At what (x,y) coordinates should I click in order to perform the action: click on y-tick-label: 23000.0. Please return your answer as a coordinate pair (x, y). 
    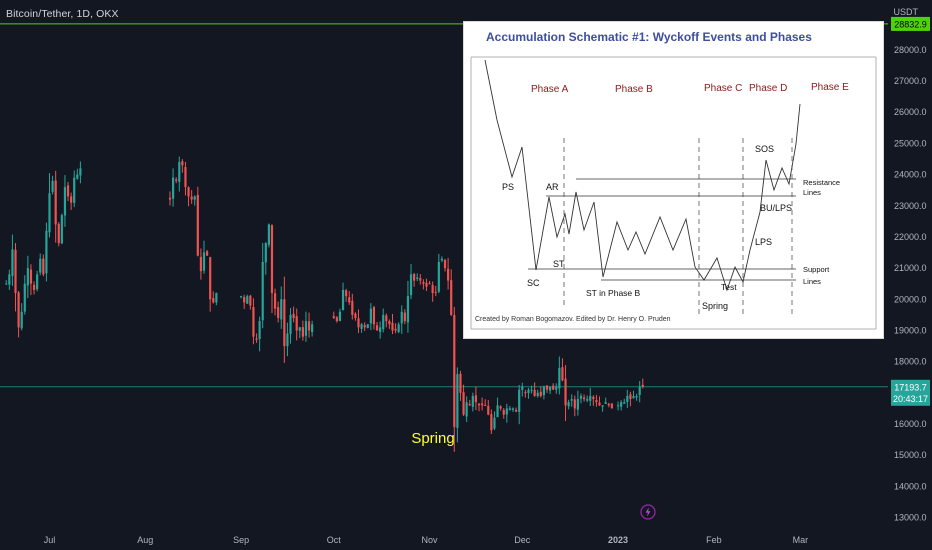
    Looking at the image, I should click on (910, 206).